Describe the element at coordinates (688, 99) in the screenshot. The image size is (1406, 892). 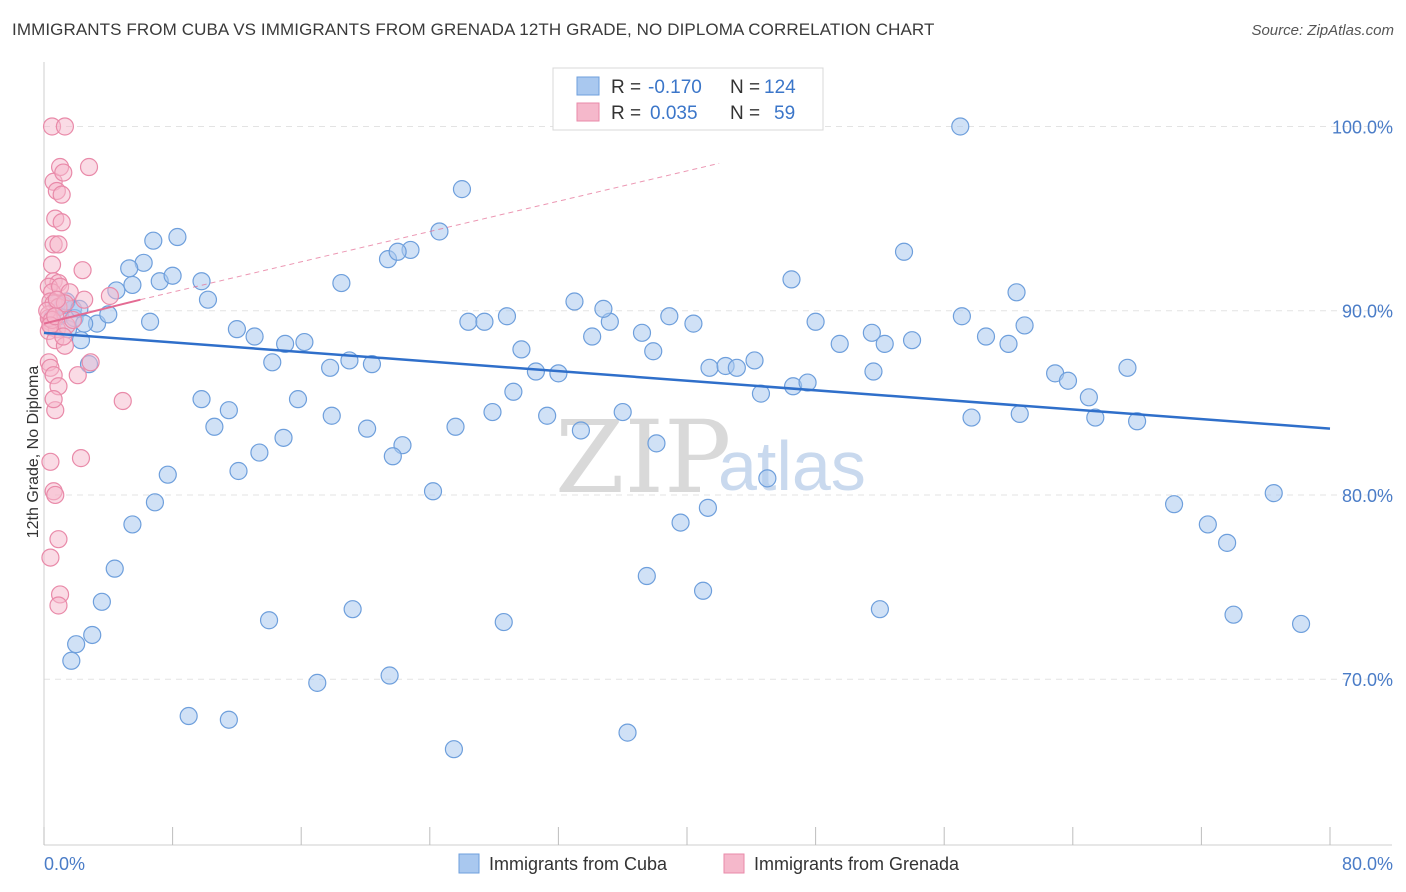
I see `legend: R = -0.170 N = 124 R = 0.035 N = 59` at that location.